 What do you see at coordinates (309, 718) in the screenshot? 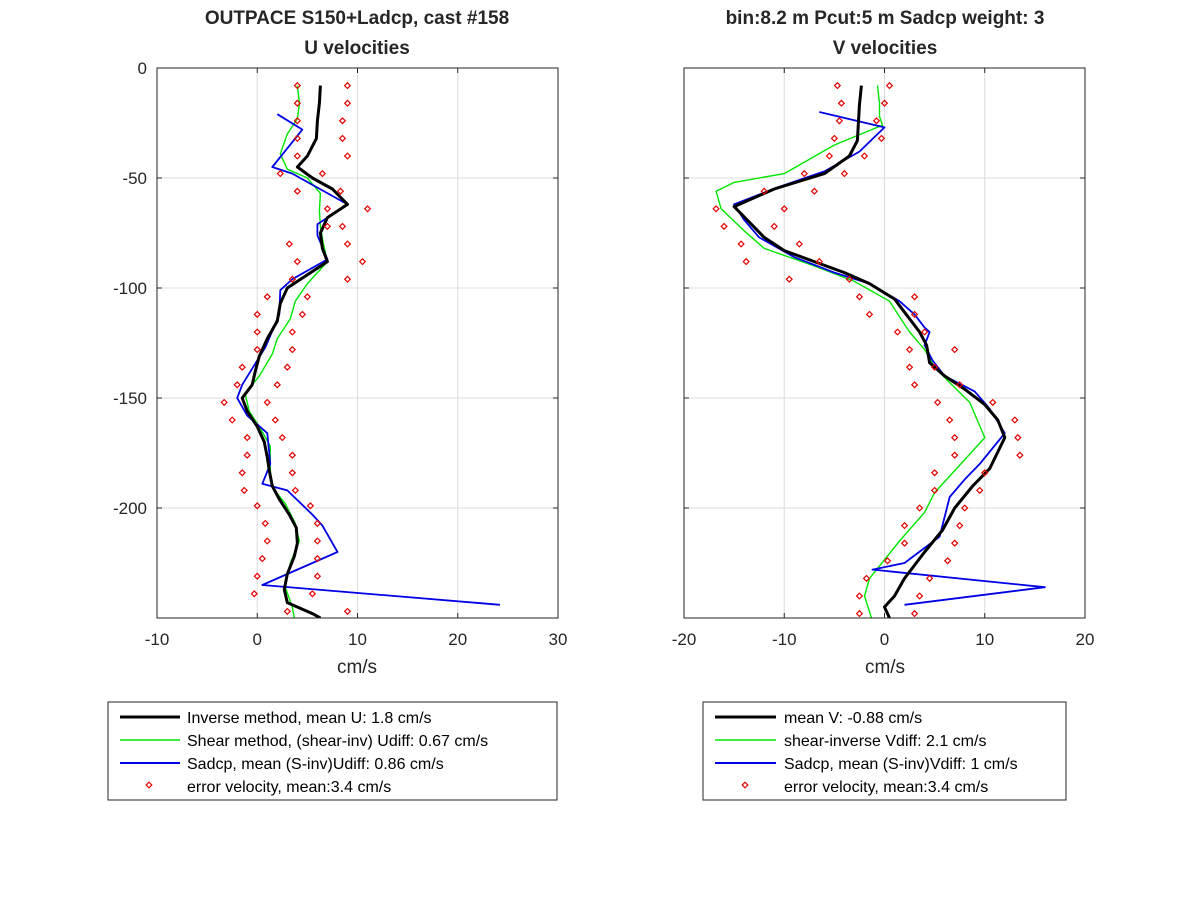
I see `u-legend-label-inverse: Inverse method, mean U: 1.8 cm/s` at bounding box center [309, 718].